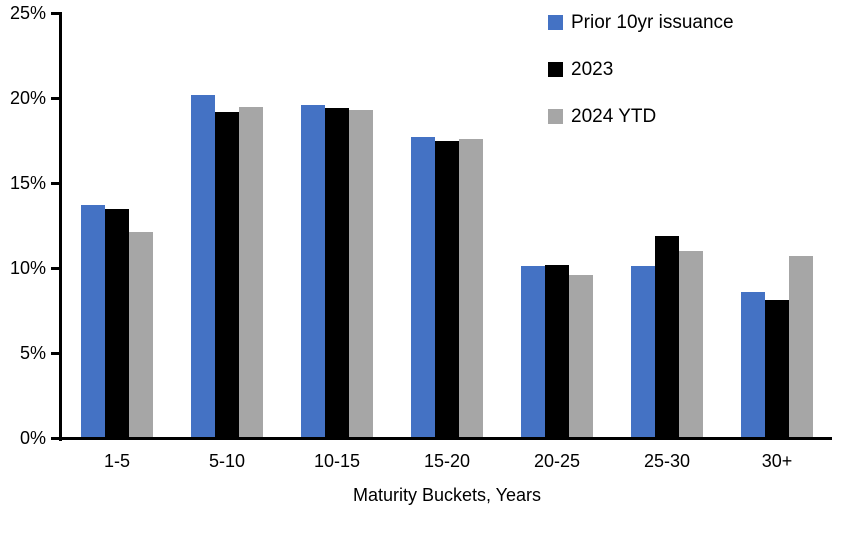 The width and height of the screenshot is (852, 534). I want to click on legend-item-label: 2024 YTD, so click(614, 116).